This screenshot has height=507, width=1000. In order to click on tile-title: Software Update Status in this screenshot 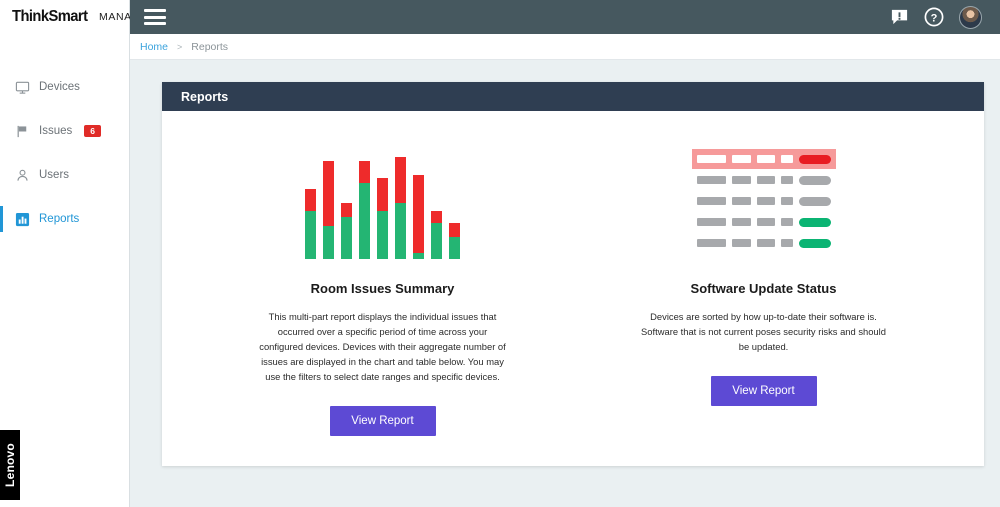, I will do `click(763, 288)`.